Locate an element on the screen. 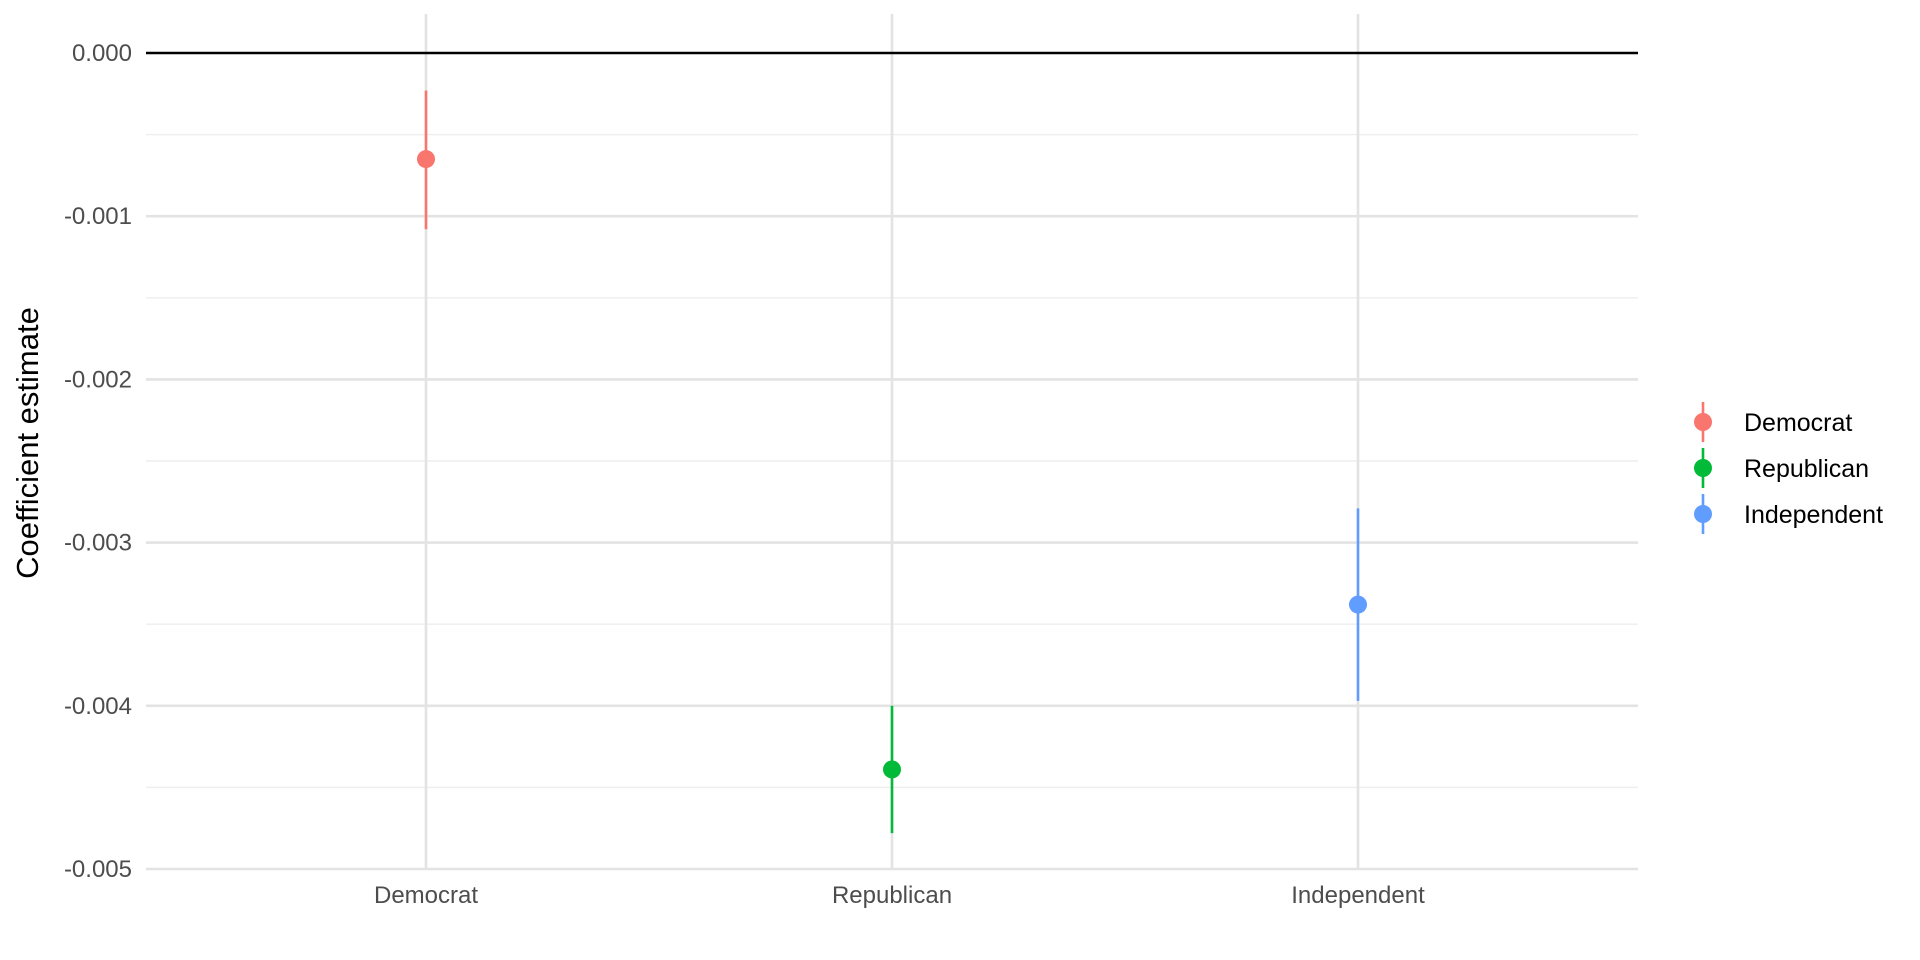 Image resolution: width=1920 pixels, height=960 pixels. legend-label: Independent is located at coordinates (1813, 515).